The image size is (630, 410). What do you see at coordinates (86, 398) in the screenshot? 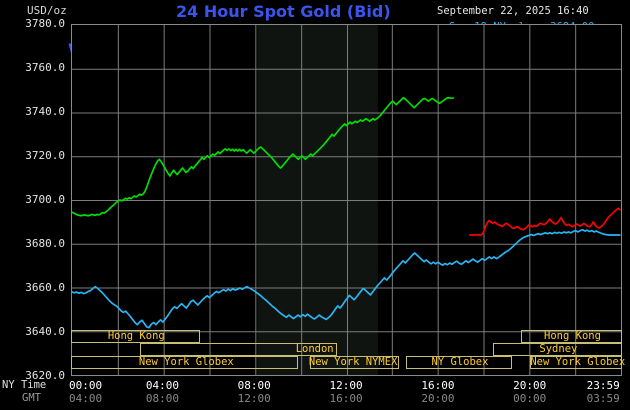
I see `x-axis-tick-label-gmt: 04:00` at bounding box center [86, 398].